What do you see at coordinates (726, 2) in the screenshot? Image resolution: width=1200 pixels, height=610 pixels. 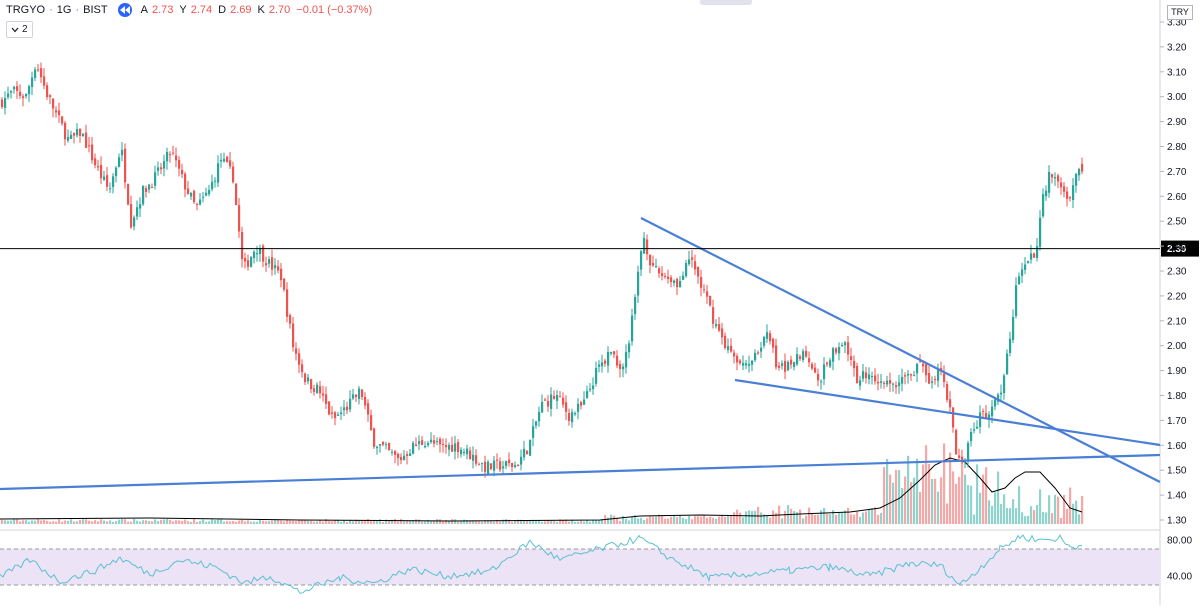 I see `top-panel-handle` at bounding box center [726, 2].